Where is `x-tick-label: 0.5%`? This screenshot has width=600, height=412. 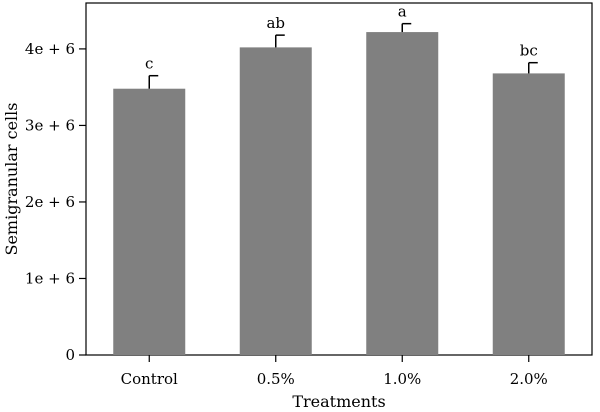
x-tick-label: 0.5% is located at coordinates (276, 379).